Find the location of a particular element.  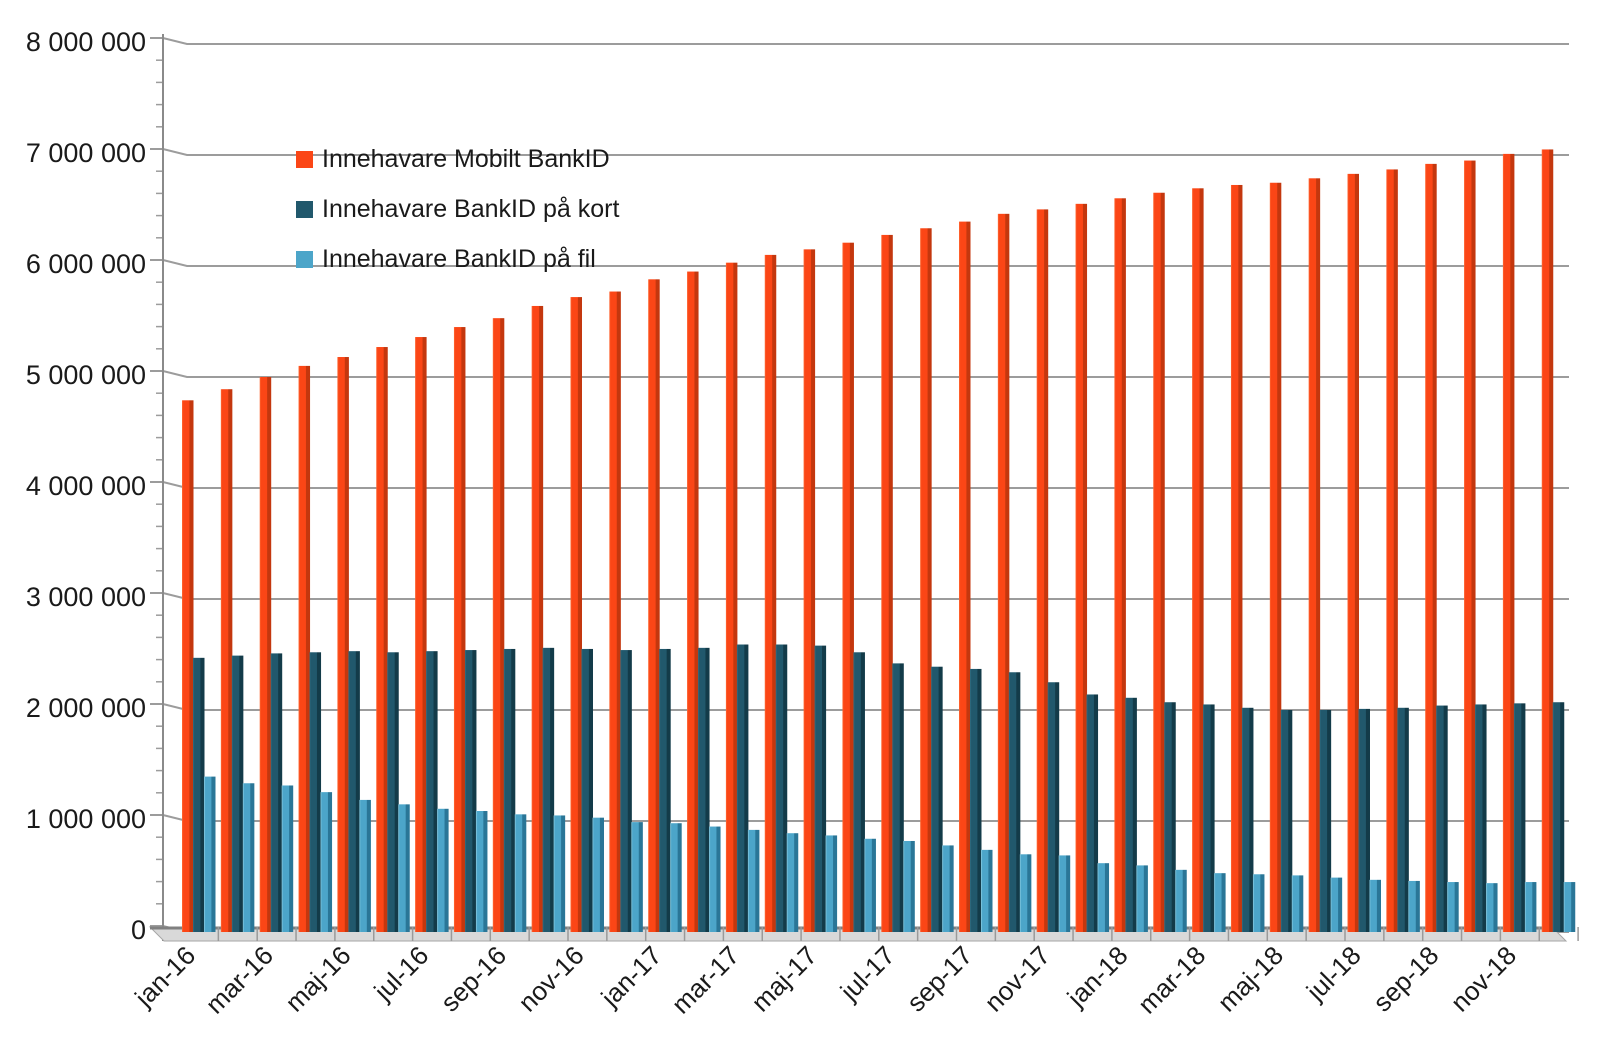

y-tick-label: 5 000 000 is located at coordinates (86, 375).